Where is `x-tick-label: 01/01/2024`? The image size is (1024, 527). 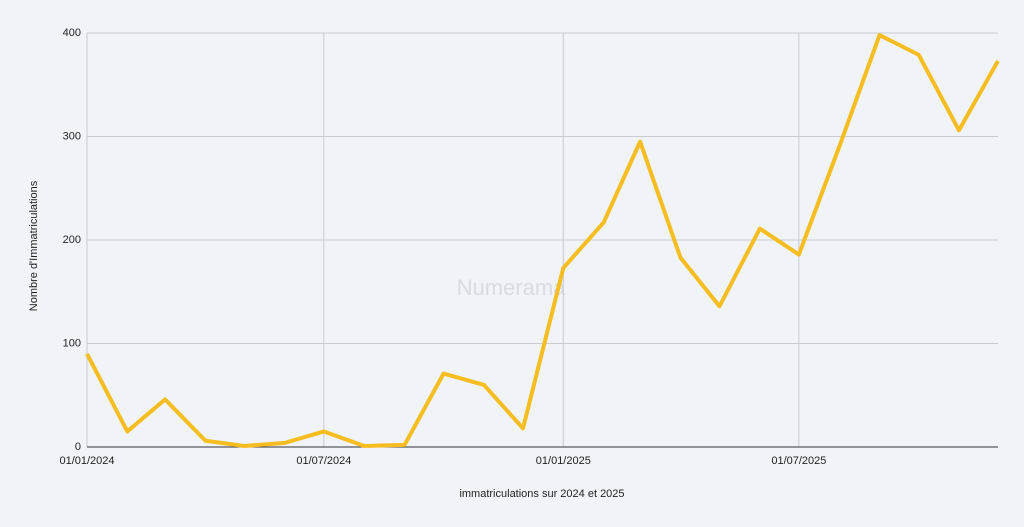 x-tick-label: 01/01/2024 is located at coordinates (86, 461).